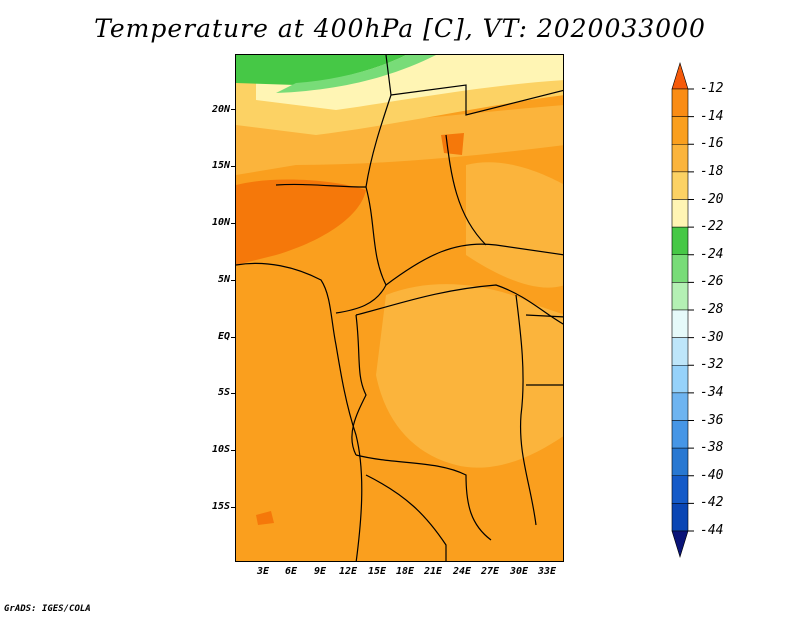 The width and height of the screenshot is (800, 618). I want to click on lon-tick-label: 12E, so click(348, 571).